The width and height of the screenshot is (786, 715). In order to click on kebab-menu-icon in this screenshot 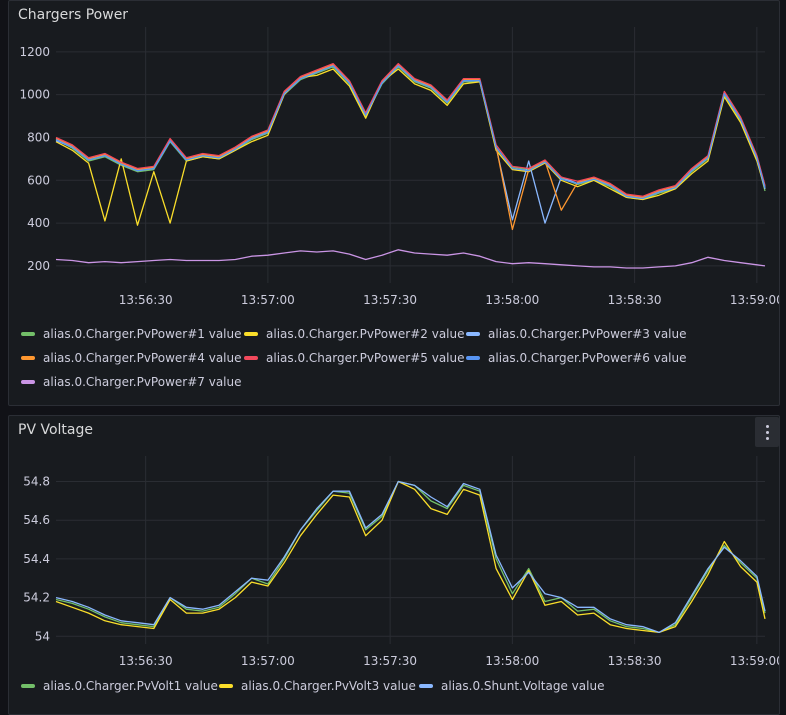, I will do `click(767, 432)`.